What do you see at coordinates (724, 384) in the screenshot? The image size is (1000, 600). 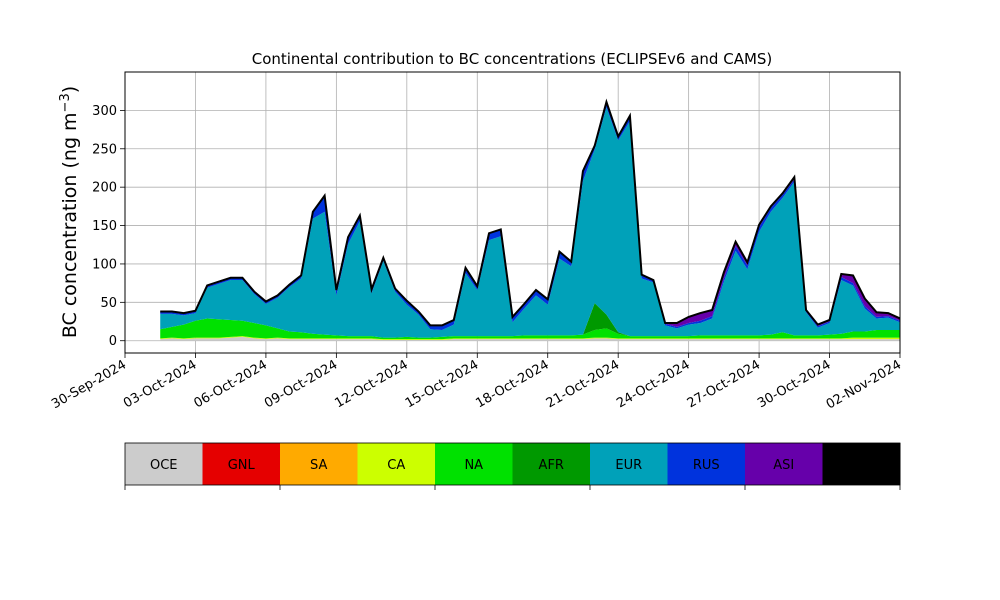 I see `x-tick-label: 27-Oct-2024` at bounding box center [724, 384].